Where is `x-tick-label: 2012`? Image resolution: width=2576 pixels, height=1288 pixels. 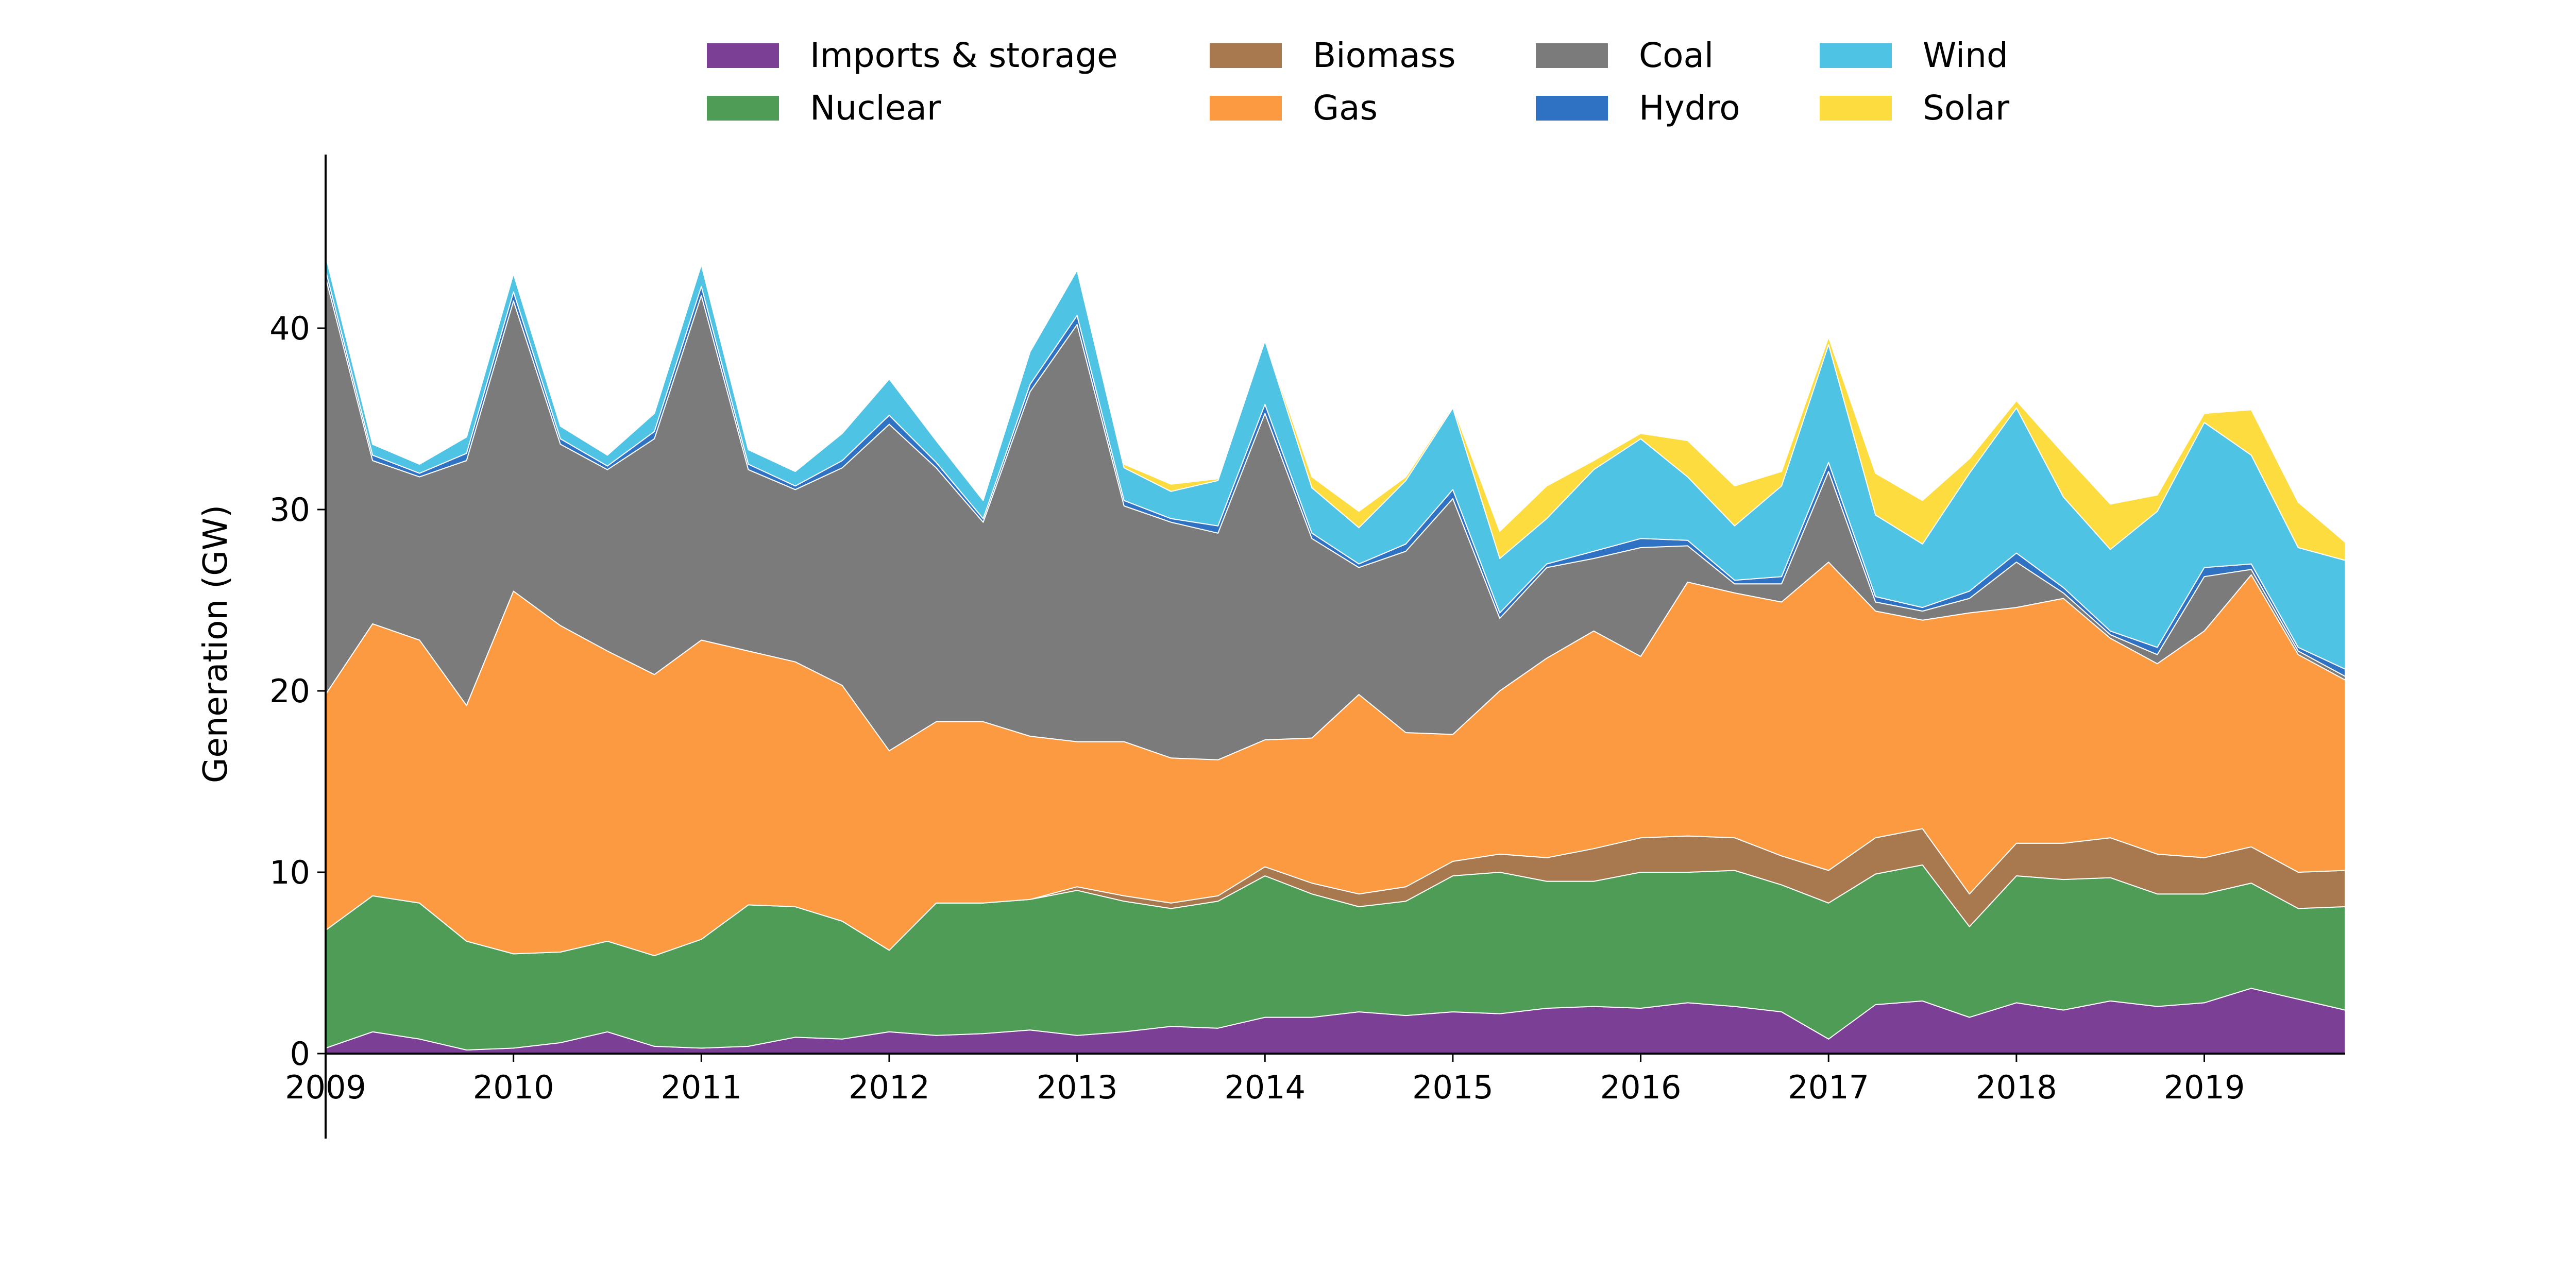
x-tick-label: 2012 is located at coordinates (889, 1087).